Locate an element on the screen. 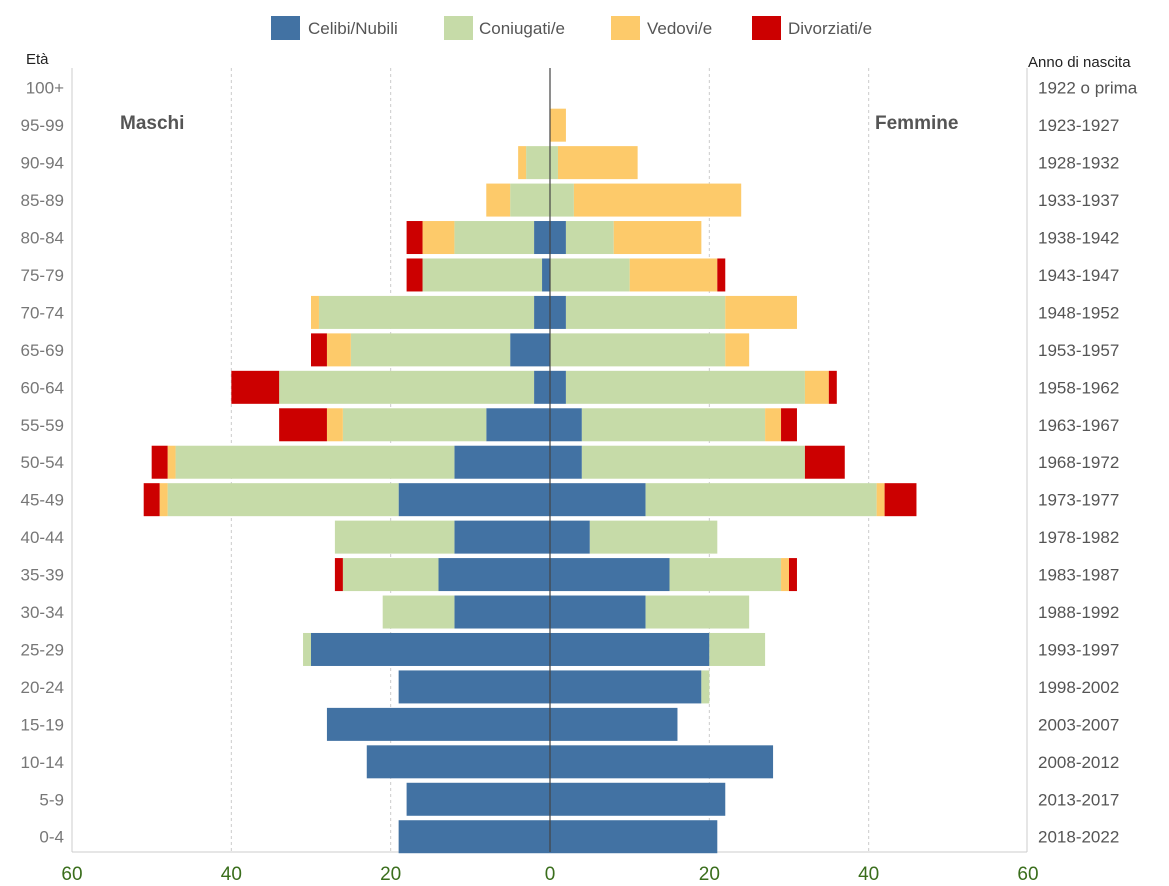 The height and width of the screenshot is (886, 1169). bar-female-15-19-Celibi/Nubili is located at coordinates (614, 724).